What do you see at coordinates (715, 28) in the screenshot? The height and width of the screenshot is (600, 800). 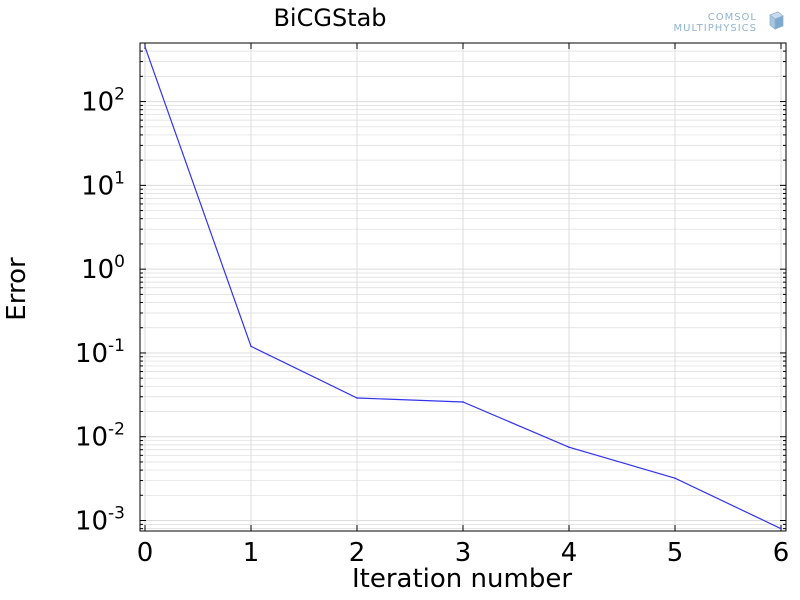 I see `logo-text-line2: MULTIPHYSICS` at bounding box center [715, 28].